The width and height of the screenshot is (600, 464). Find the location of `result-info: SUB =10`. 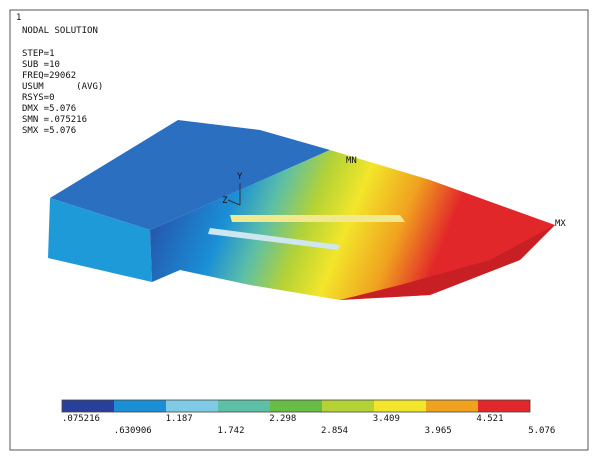

result-info: SUB =10 is located at coordinates (41, 65).